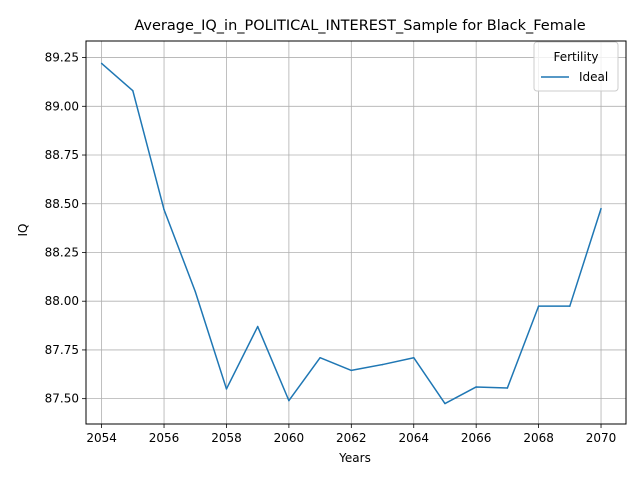 Image resolution: width=640 pixels, height=484 pixels. What do you see at coordinates (65, 228) in the screenshot?
I see `y-axis: 87.50 87.75 88.00 88.25 88.50 88.75 89.00 89.25` at bounding box center [65, 228].